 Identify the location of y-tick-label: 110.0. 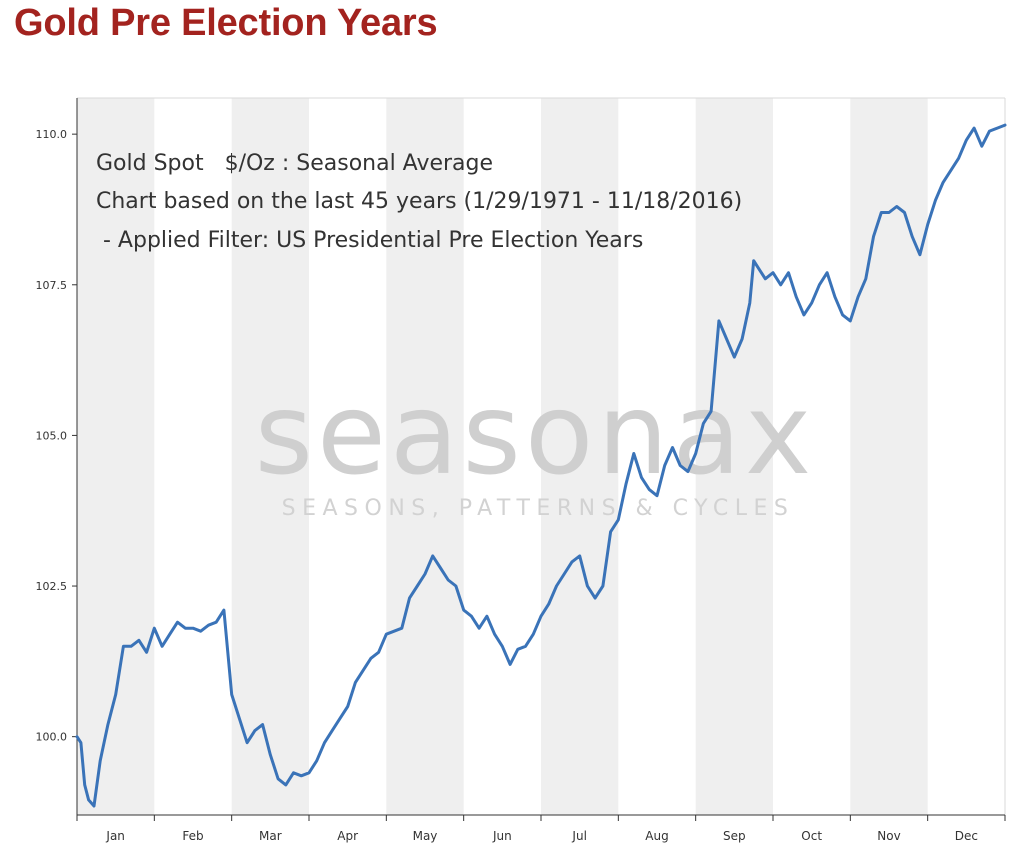
(52, 134).